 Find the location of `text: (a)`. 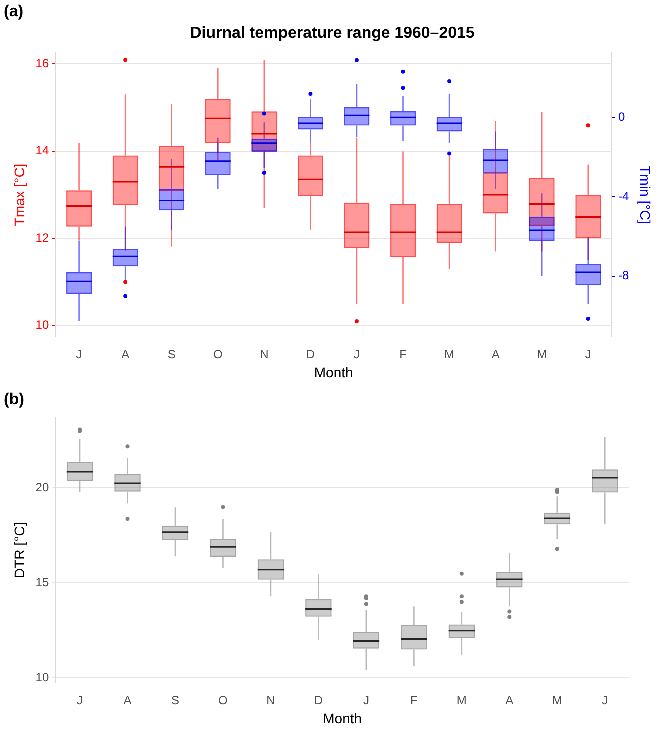

text: (a) is located at coordinates (14, 11).